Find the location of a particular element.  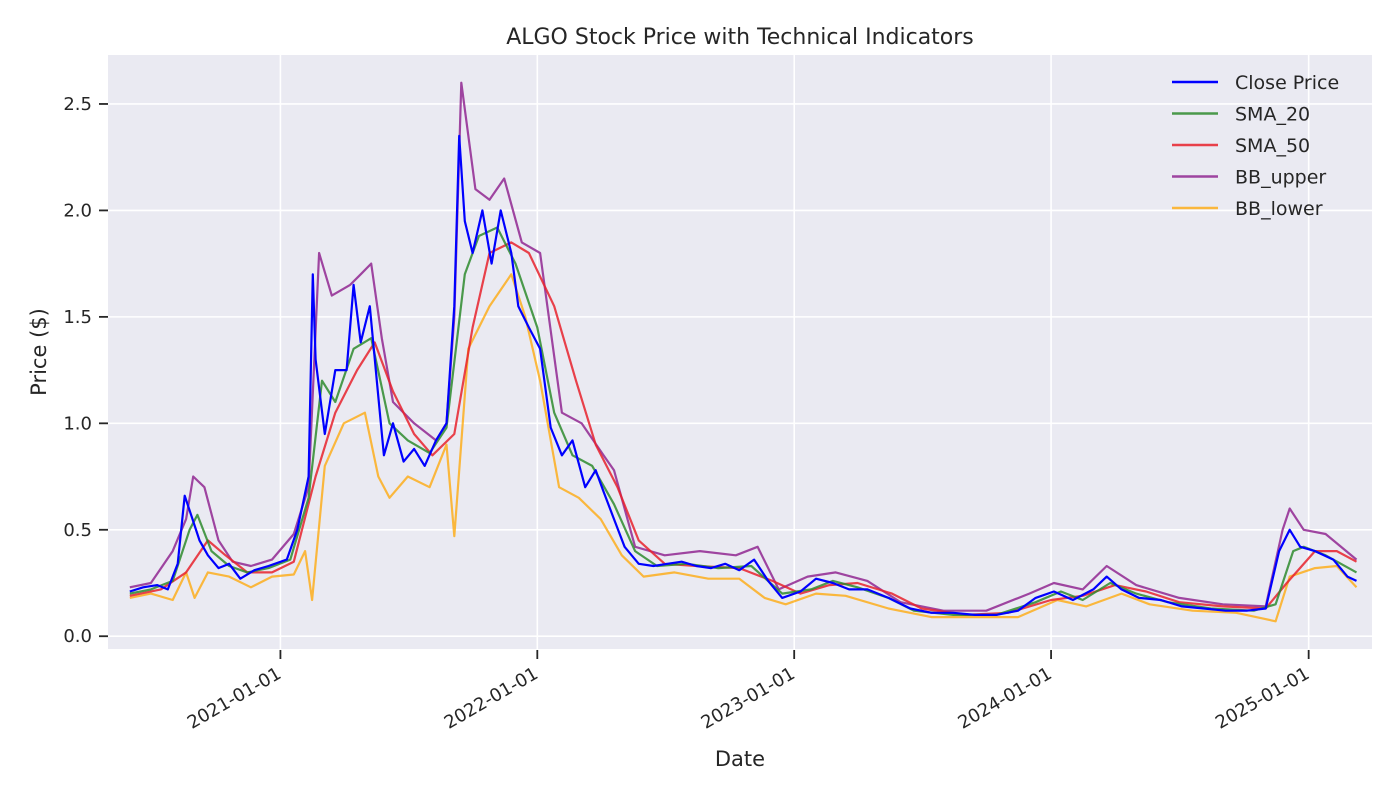

y-tick-label: 1.5 is located at coordinates (77, 317).